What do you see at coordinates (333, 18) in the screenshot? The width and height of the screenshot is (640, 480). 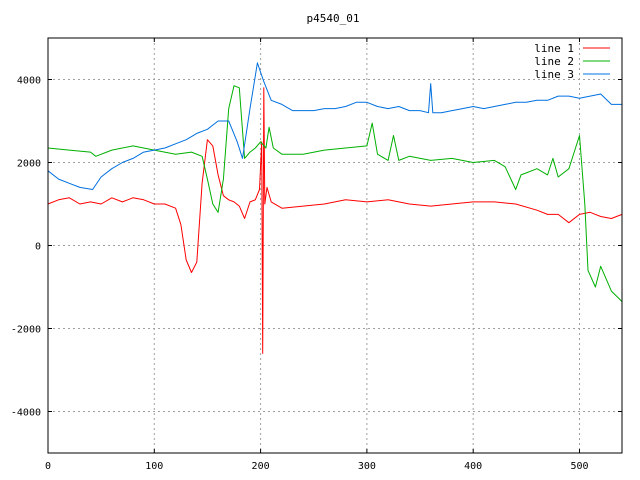 I see `chart-title: p4540_01` at bounding box center [333, 18].